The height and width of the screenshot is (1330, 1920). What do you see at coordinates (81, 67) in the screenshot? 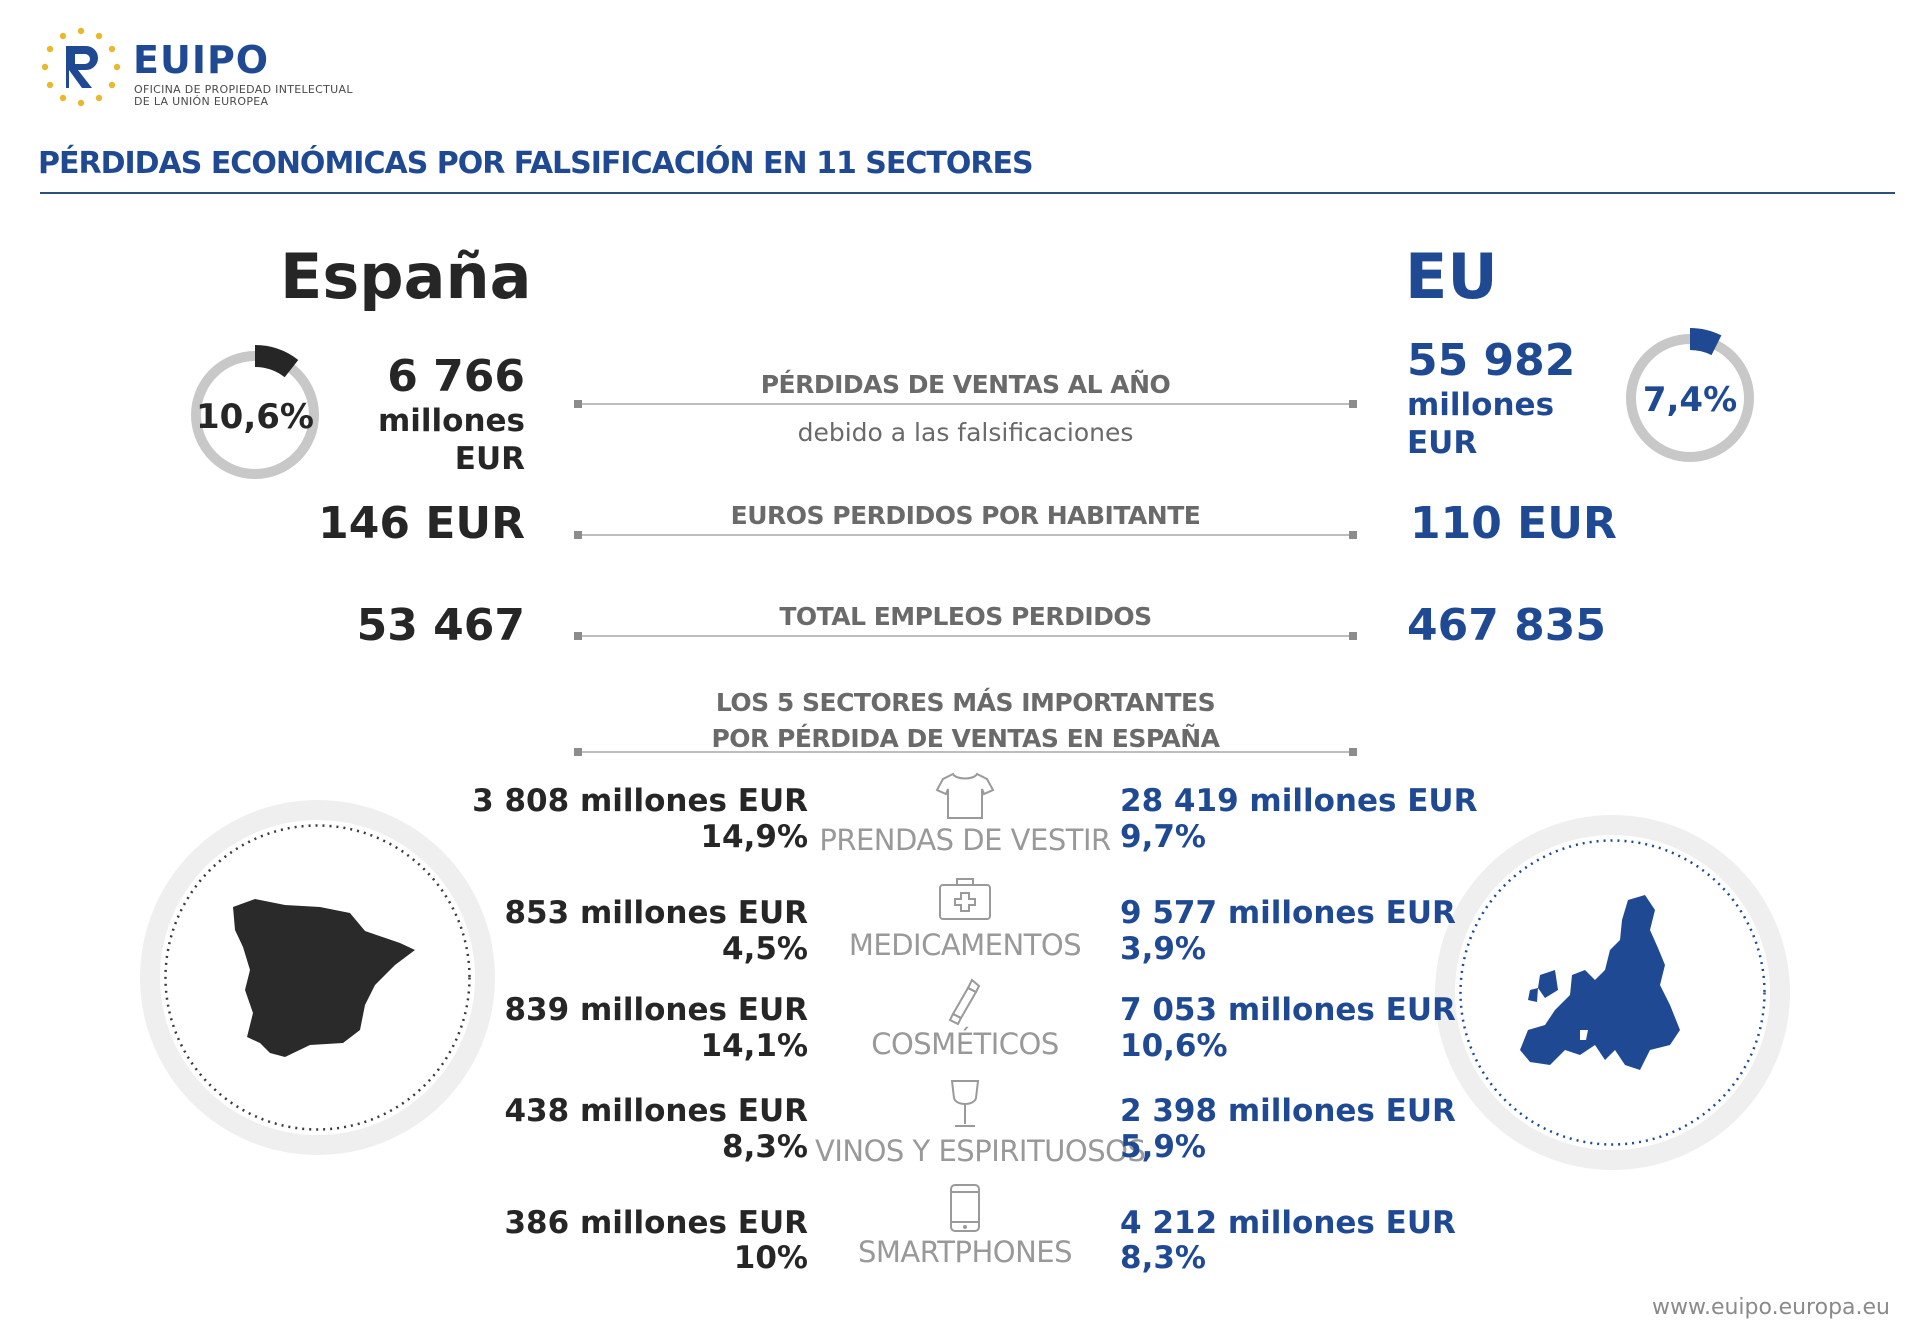
I see `euipo-emblem-icon` at bounding box center [81, 67].